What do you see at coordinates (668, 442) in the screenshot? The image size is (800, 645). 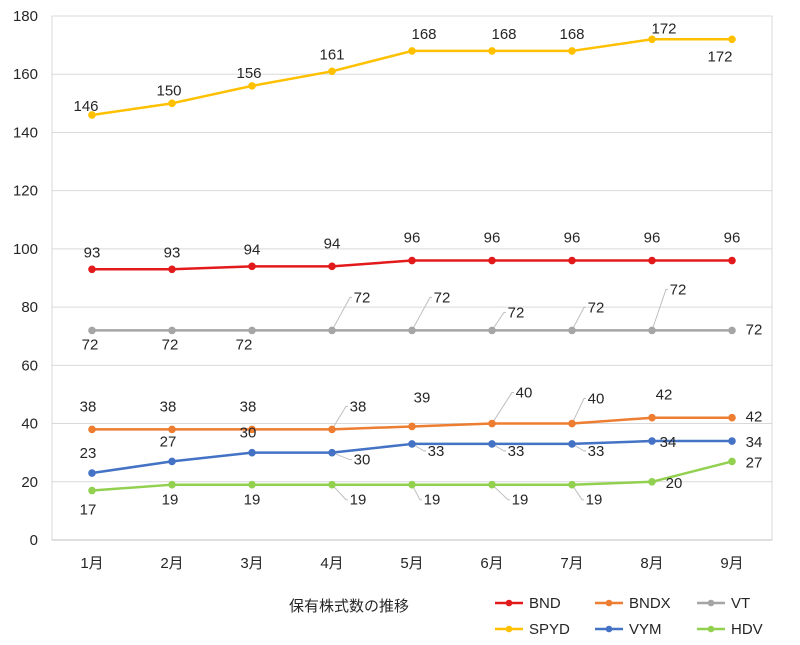 I see `data-label-vym: 34` at bounding box center [668, 442].